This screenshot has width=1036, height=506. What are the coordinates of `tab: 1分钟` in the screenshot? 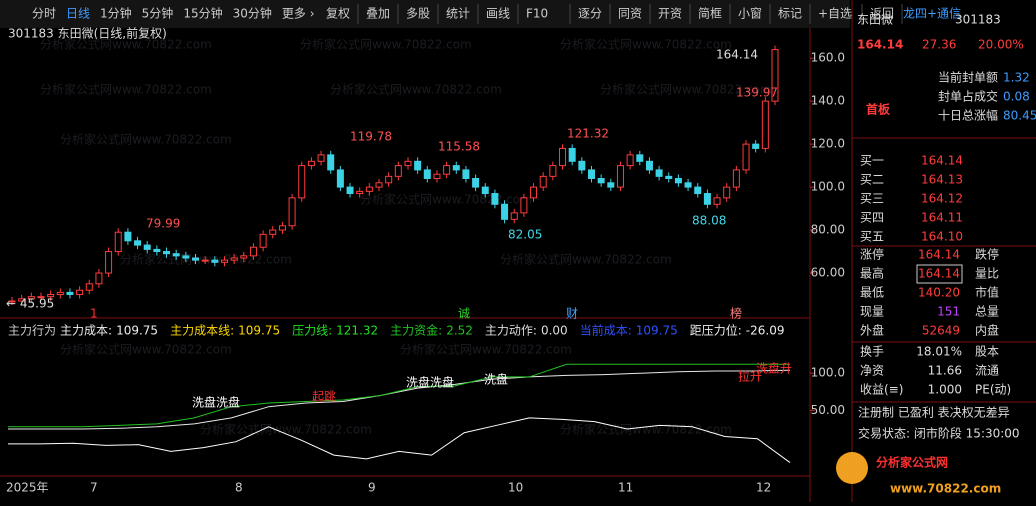 It's located at (116, 13).